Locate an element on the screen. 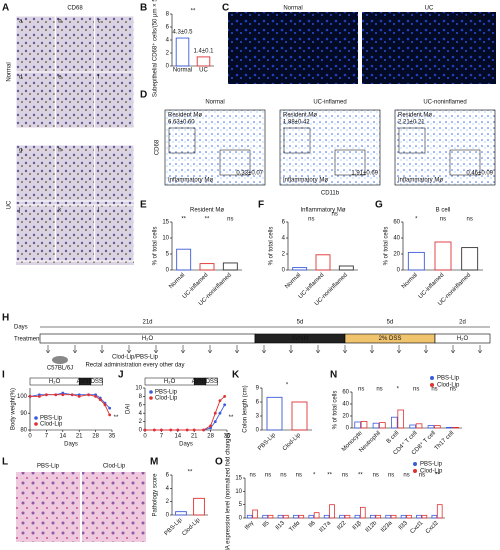 This screenshot has width=500, height=550. x-tick-label: Il5 is located at coordinates (266, 524).